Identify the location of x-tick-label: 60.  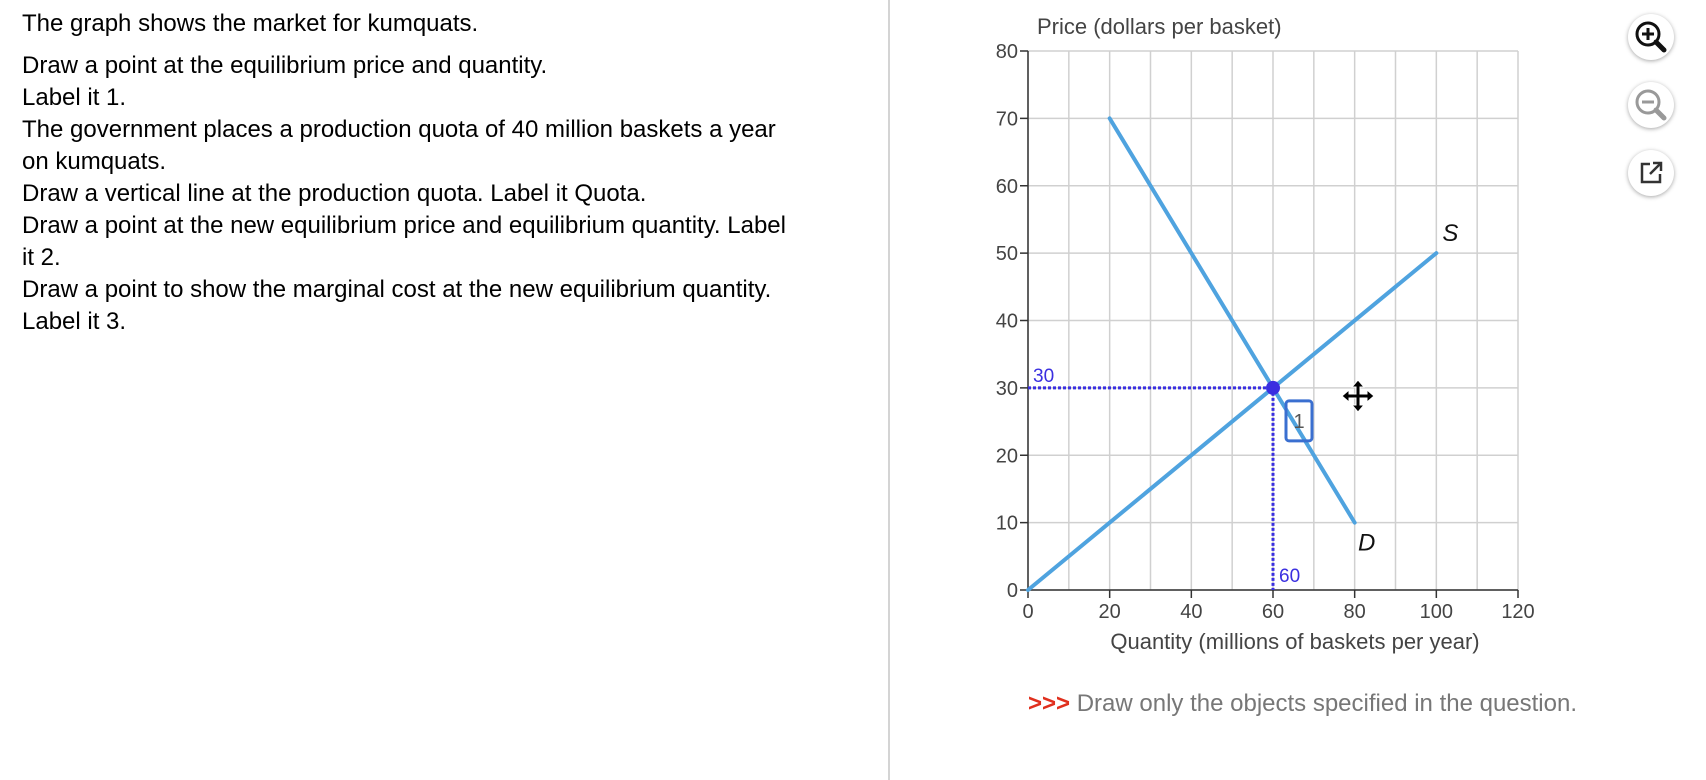
(1273, 612).